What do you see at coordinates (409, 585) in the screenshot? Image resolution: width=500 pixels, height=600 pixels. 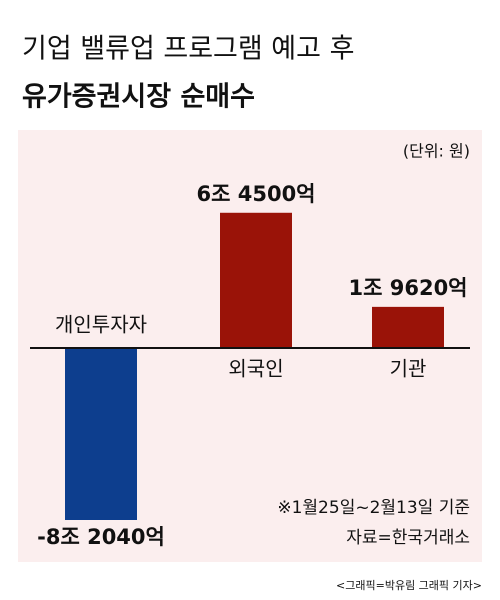 I see `credit: <그래픽=박유림 그래픽 기자>` at bounding box center [409, 585].